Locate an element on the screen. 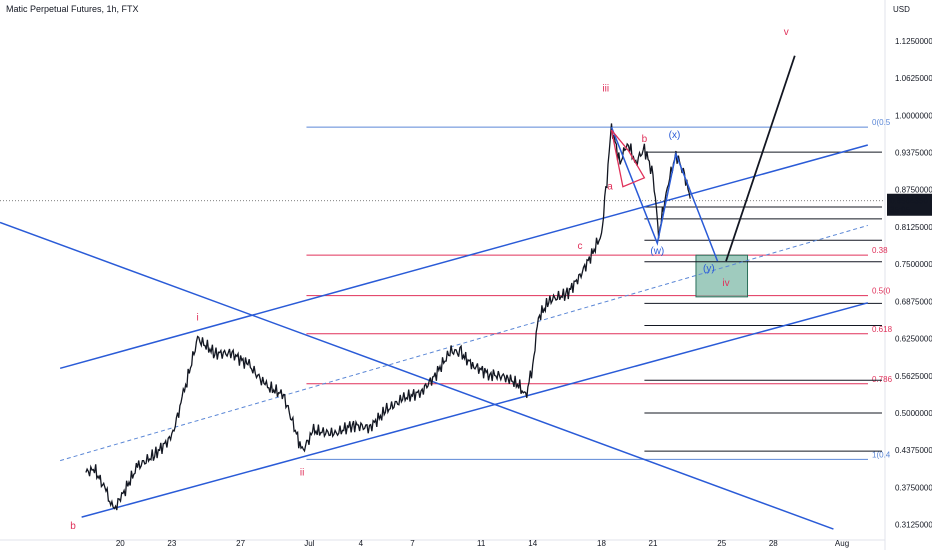  abc-triangle is located at coordinates (628, 158).